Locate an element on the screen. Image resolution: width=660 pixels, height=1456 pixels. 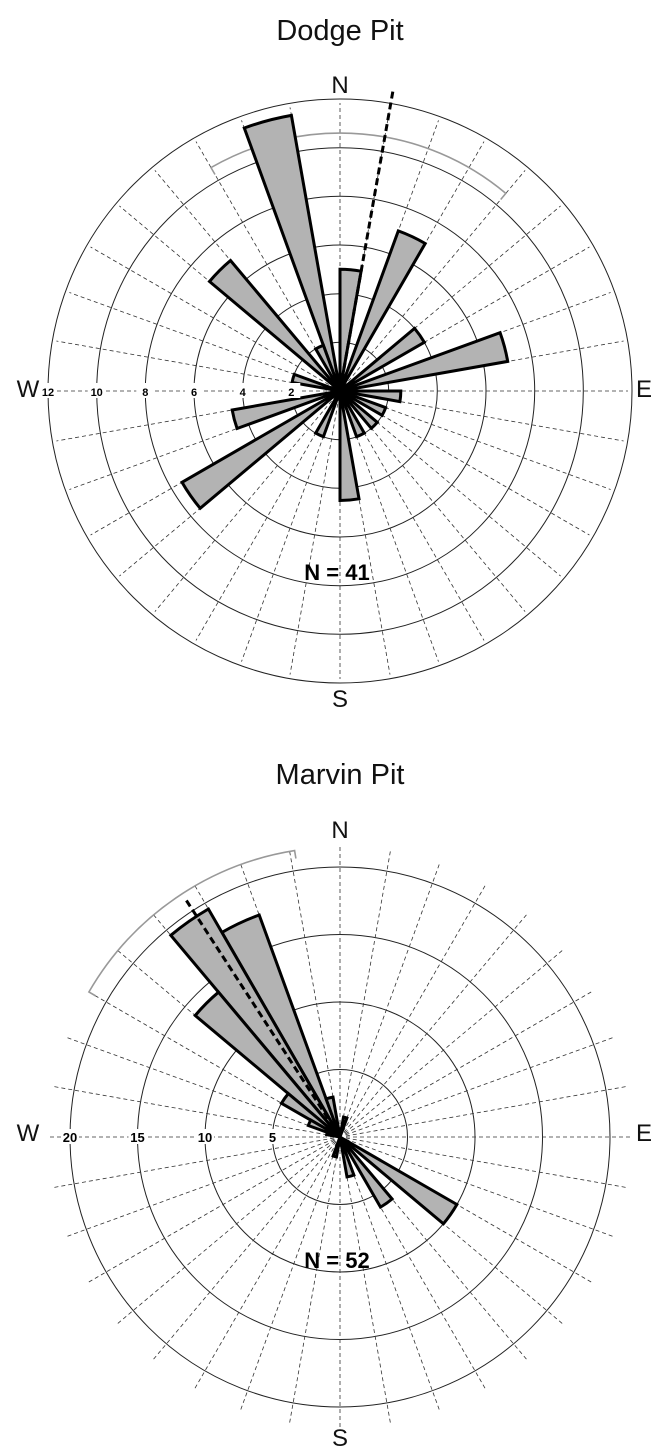
radial-tick-label: 10 is located at coordinates (205, 1137).